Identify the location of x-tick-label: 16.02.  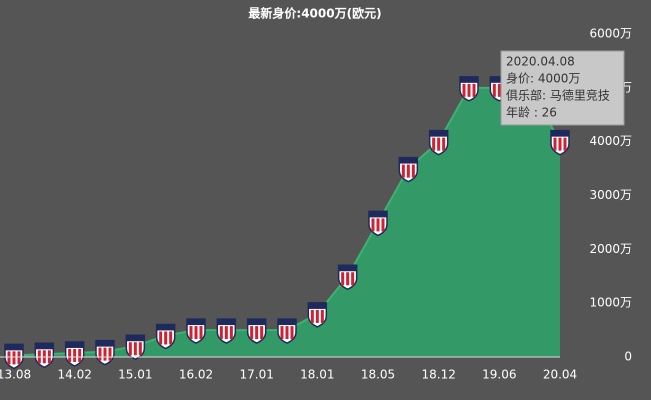
(196, 375).